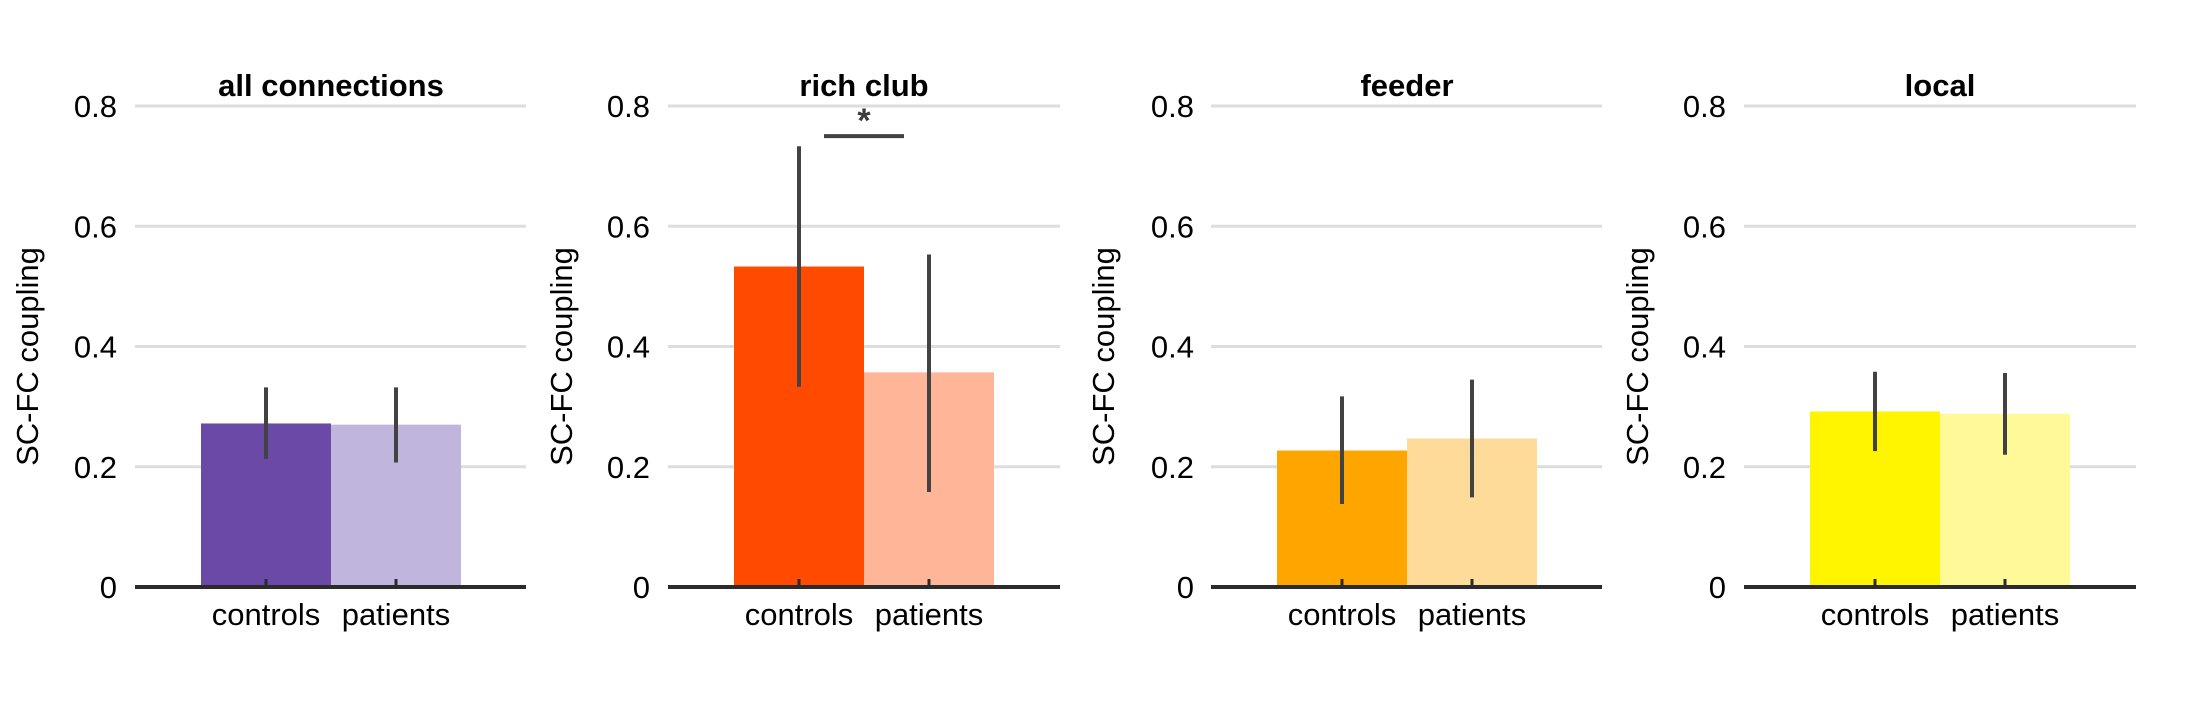 This screenshot has height=709, width=2185. Describe the element at coordinates (331, 85) in the screenshot. I see `panel-title: all connections` at that location.